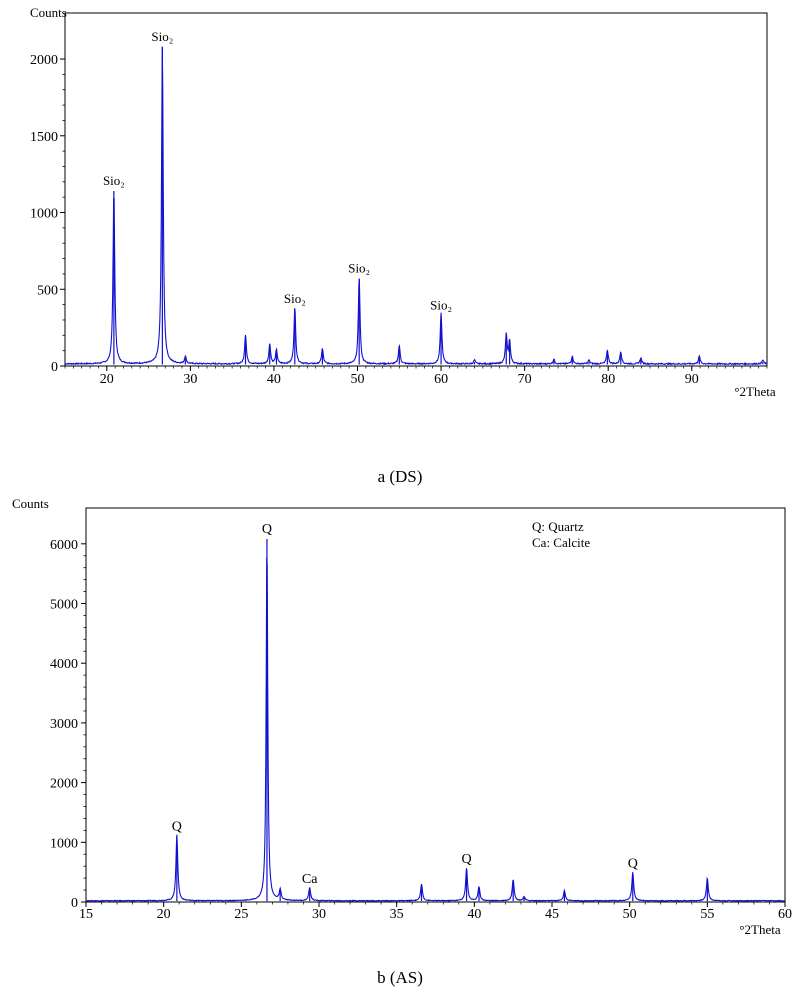  What do you see at coordinates (692, 379) in the screenshot?
I see `x-tick-label: 90` at bounding box center [692, 379].